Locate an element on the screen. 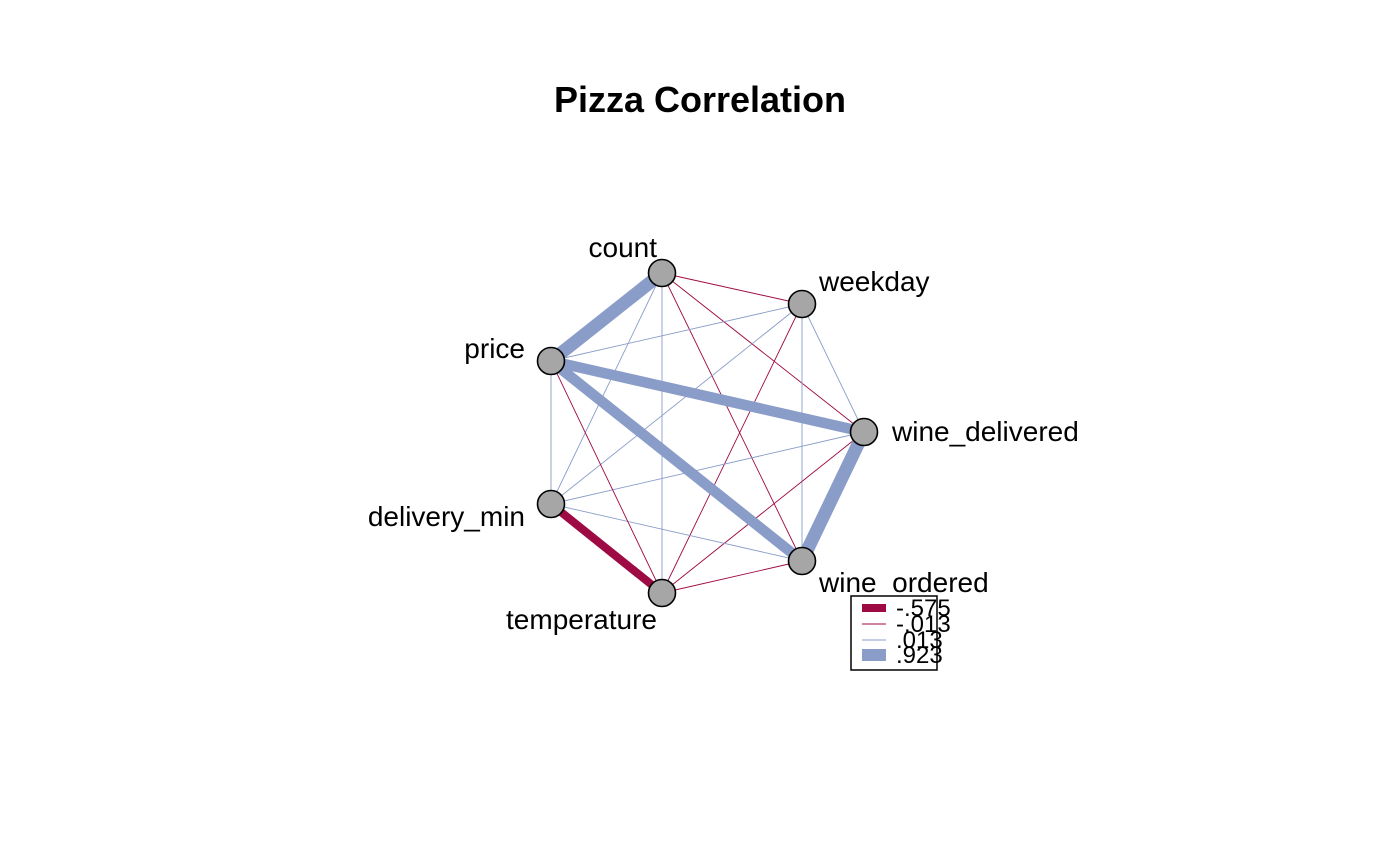 Image resolution: width=1400 pixels, height=866 pixels. edges-layer is located at coordinates (708, 432).